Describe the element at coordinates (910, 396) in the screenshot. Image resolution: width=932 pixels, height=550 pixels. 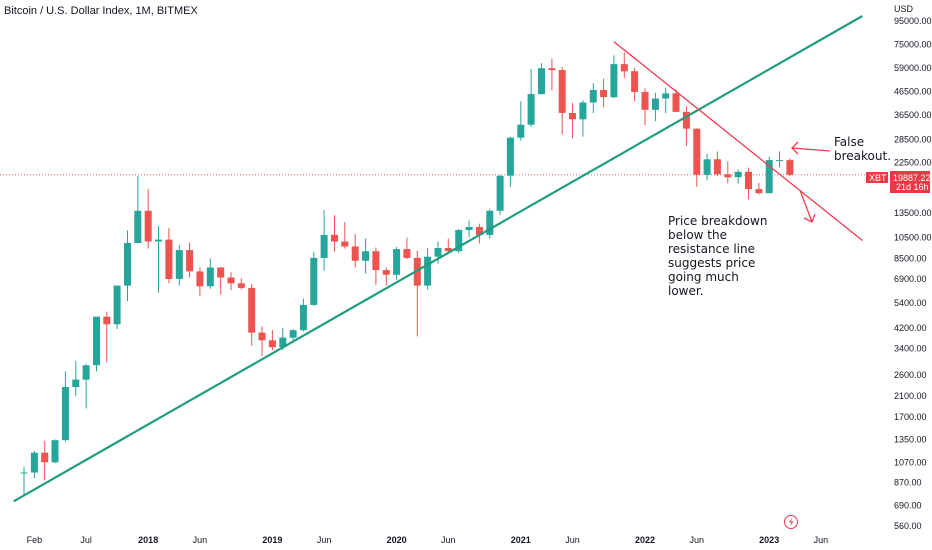
I see `y-tick-label: 2100.00` at that location.